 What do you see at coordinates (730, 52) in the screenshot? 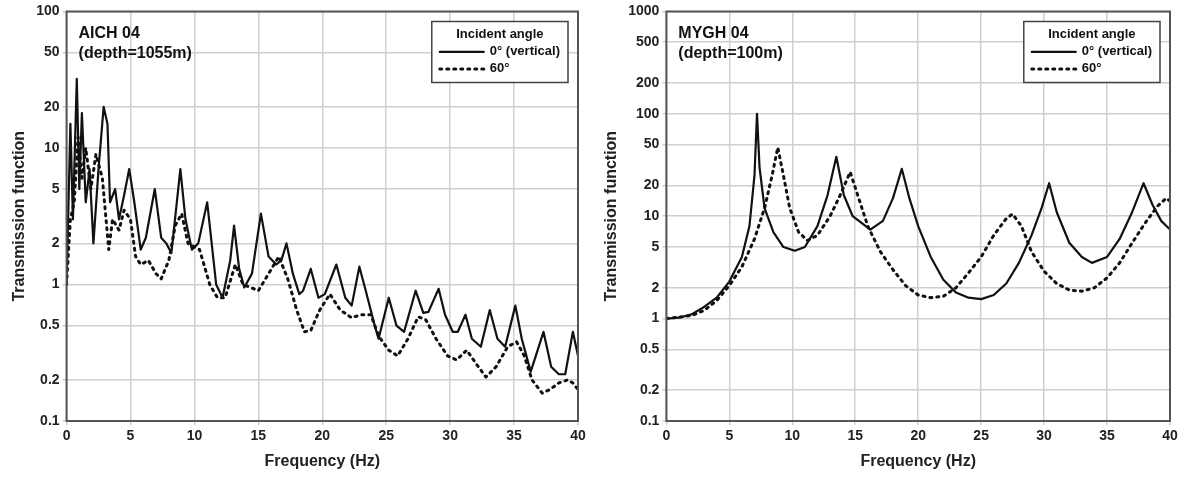
I see `annotation: (depth=100m)` at bounding box center [730, 52].